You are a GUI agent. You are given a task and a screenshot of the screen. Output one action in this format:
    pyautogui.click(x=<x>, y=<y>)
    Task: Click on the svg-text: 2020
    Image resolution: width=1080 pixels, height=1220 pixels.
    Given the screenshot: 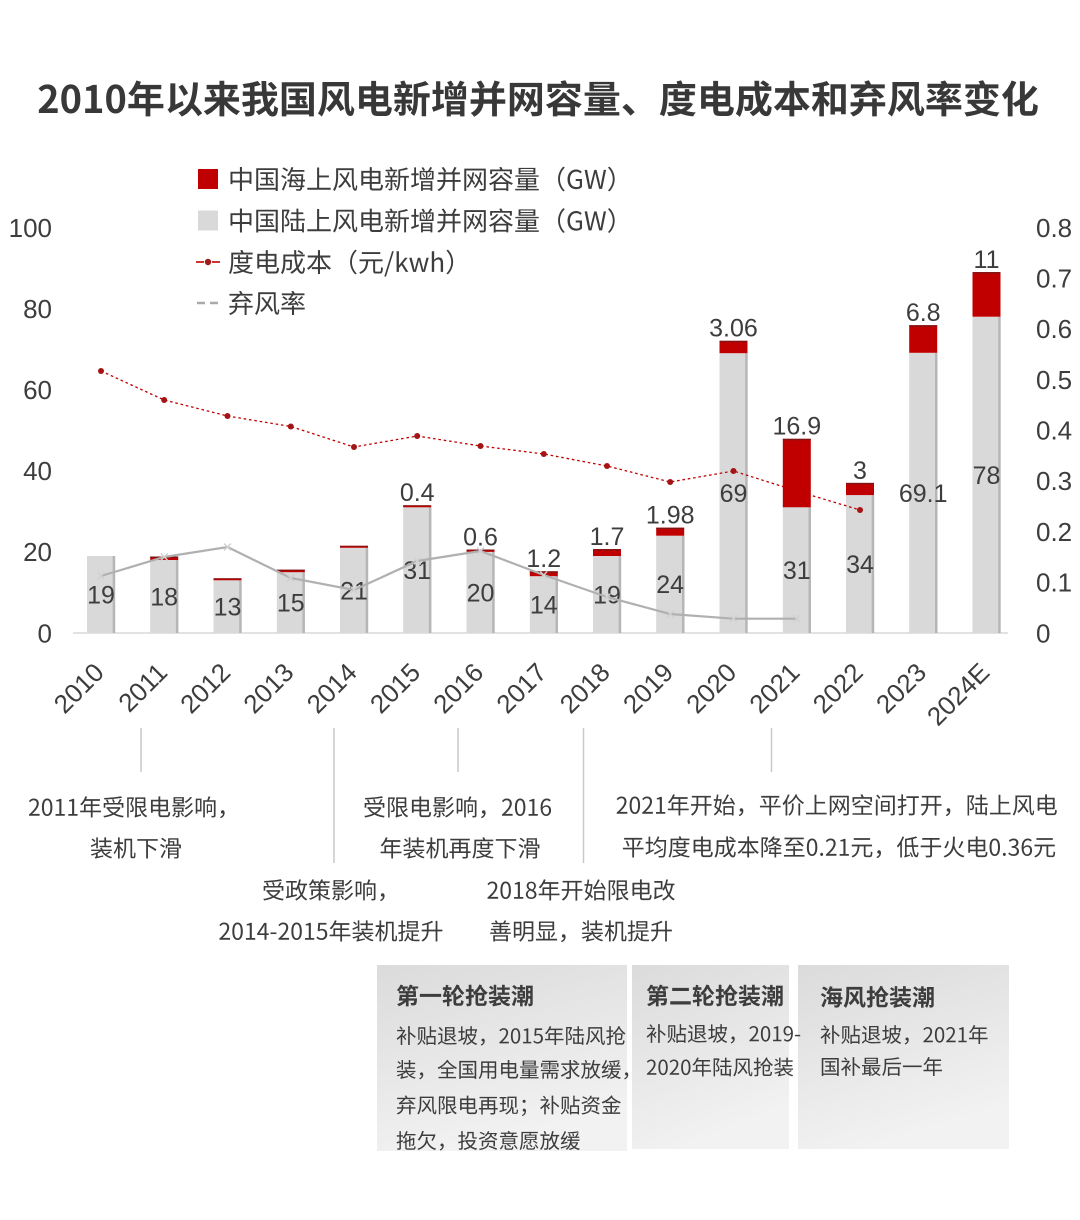 What is the action you would take?
    pyautogui.click(x=711, y=688)
    